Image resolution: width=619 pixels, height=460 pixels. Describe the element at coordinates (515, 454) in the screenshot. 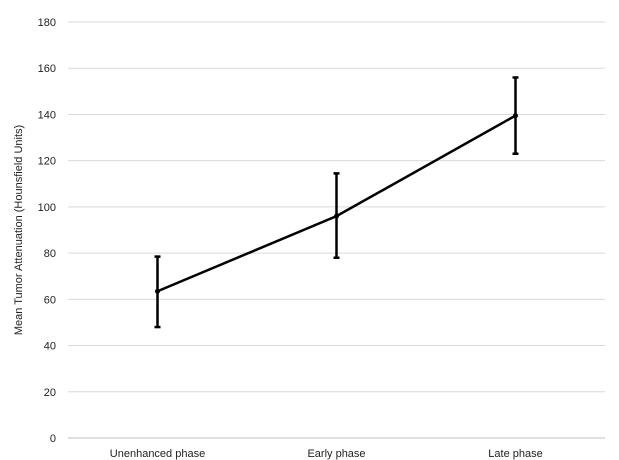

I see `x-tick-label: Late phase` at that location.